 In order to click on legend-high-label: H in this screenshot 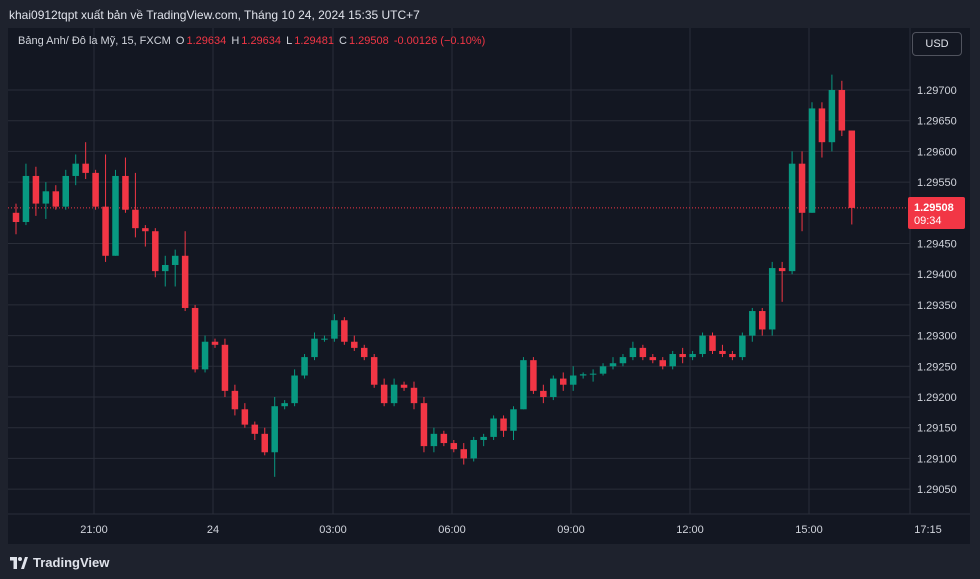, I will do `click(235, 41)`.